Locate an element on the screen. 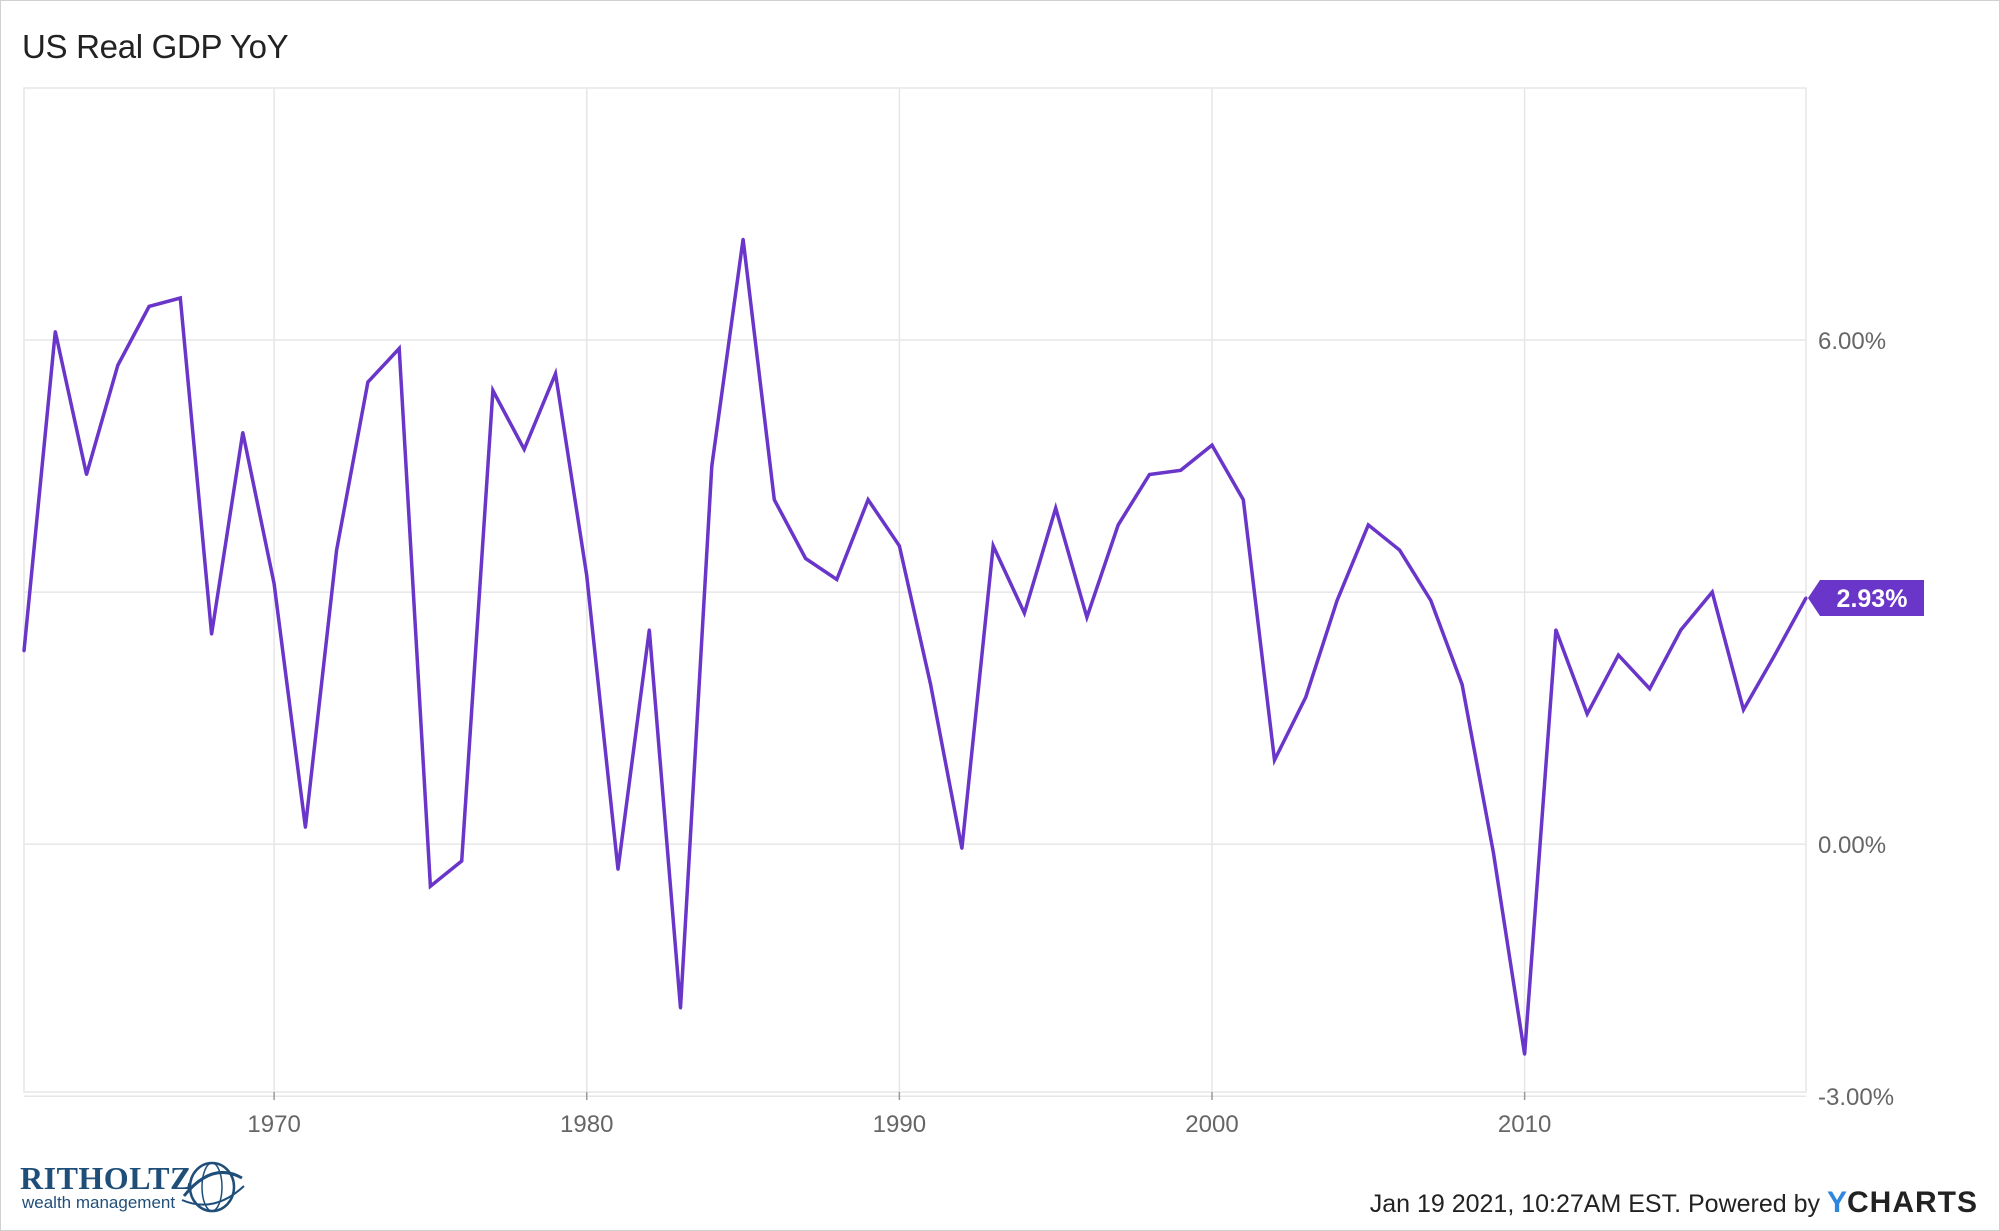 The height and width of the screenshot is (1231, 2000). ycharts-logo-text: CHARTS is located at coordinates (1912, 1202).